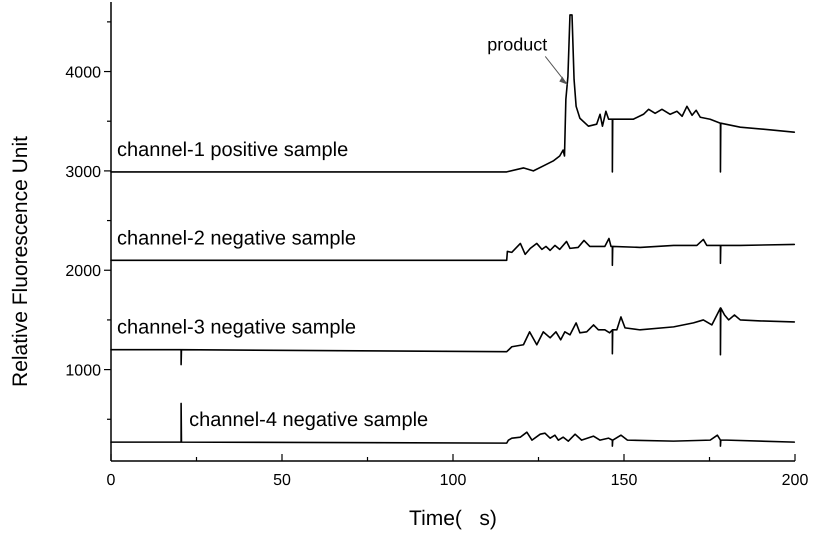 The height and width of the screenshot is (536, 813). What do you see at coordinates (232, 149) in the screenshot?
I see `series-label: channel-1 positive sample` at bounding box center [232, 149].